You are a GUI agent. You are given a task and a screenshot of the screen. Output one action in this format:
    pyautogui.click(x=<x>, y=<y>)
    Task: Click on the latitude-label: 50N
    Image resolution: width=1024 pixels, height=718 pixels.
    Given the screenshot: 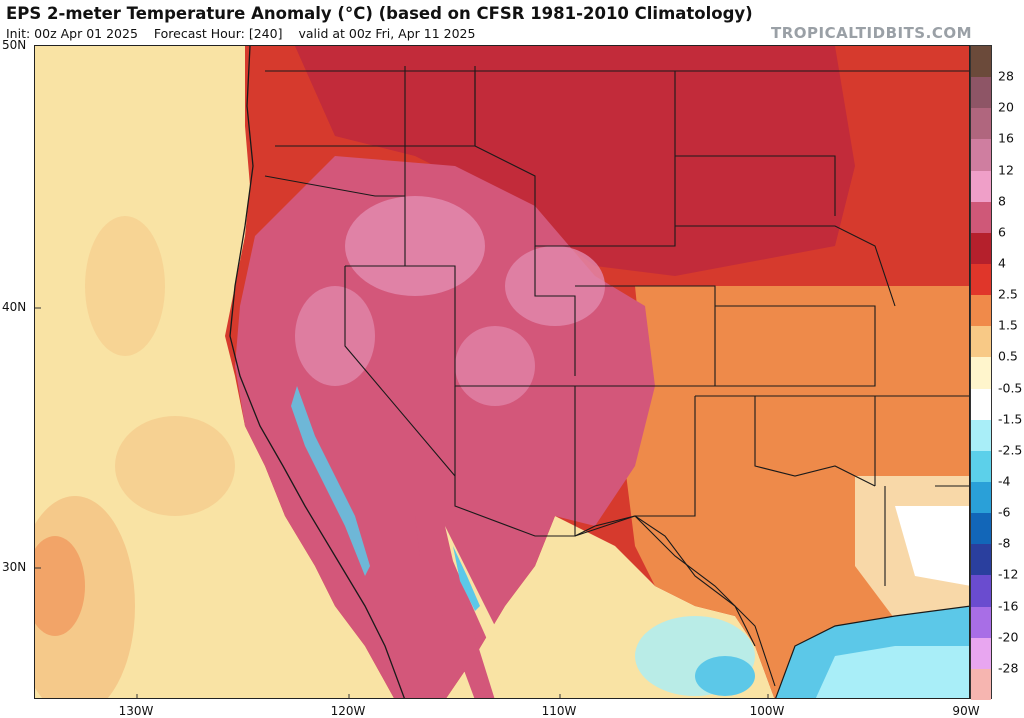 What is the action you would take?
    pyautogui.click(x=14, y=45)
    